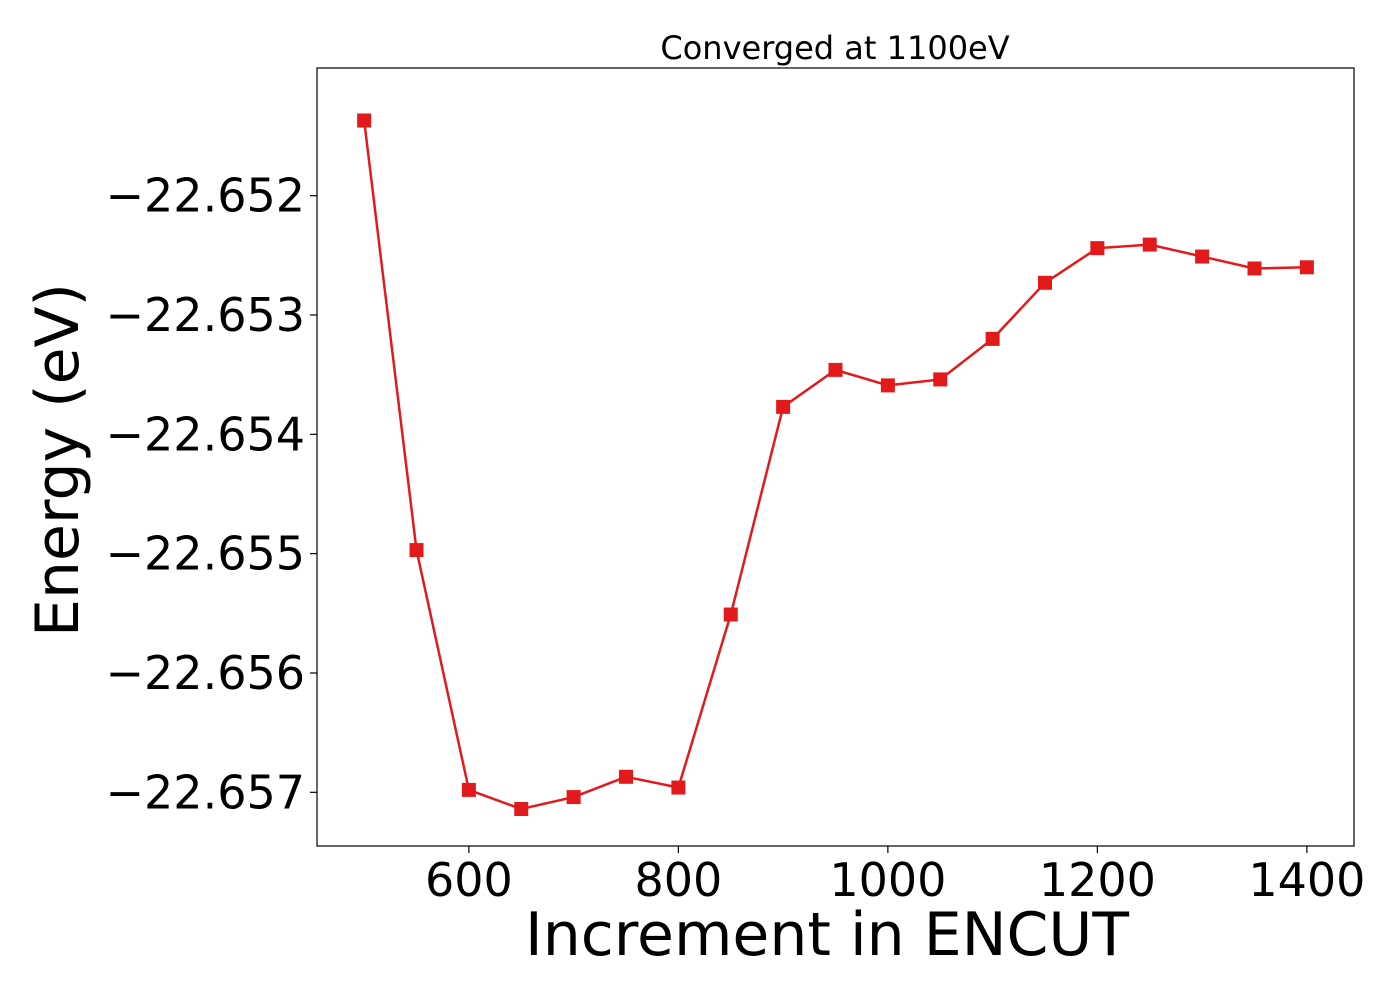 The width and height of the screenshot is (1400, 1000). I want to click on y-axis-label: Energy (eV), so click(58, 460).